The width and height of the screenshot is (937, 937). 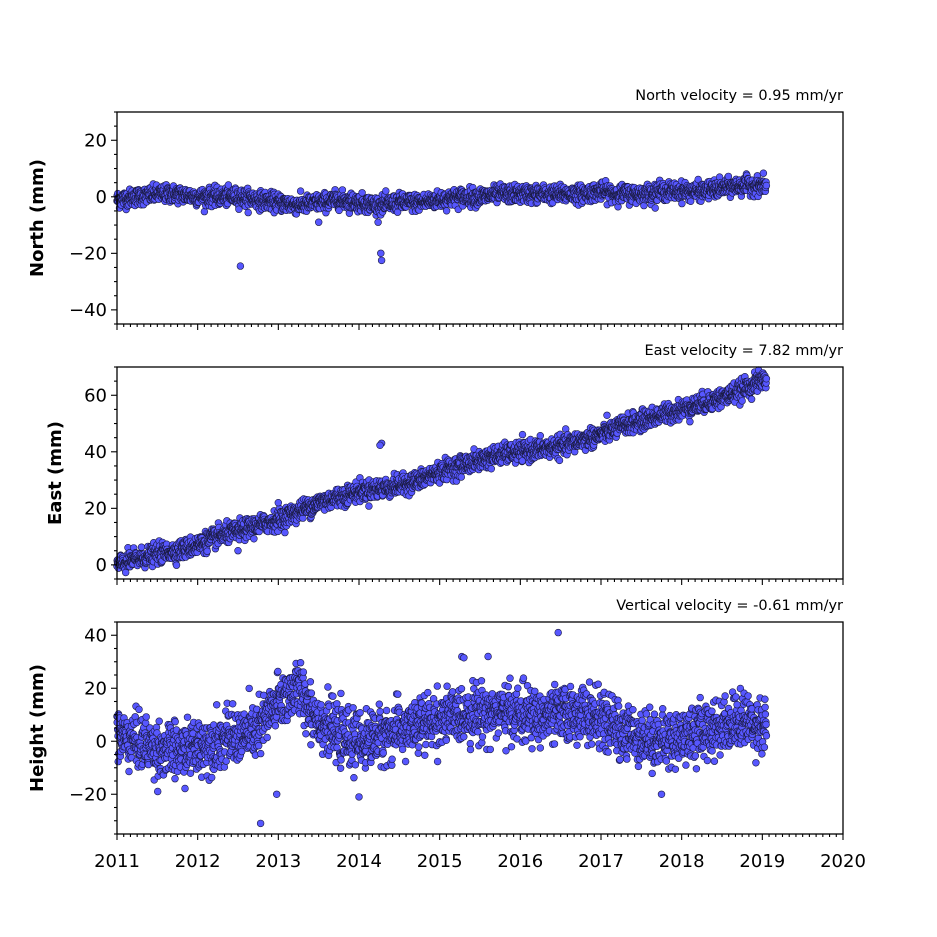 What do you see at coordinates (95, 140) in the screenshot?
I see `north-y-tick-label: 20` at bounding box center [95, 140].